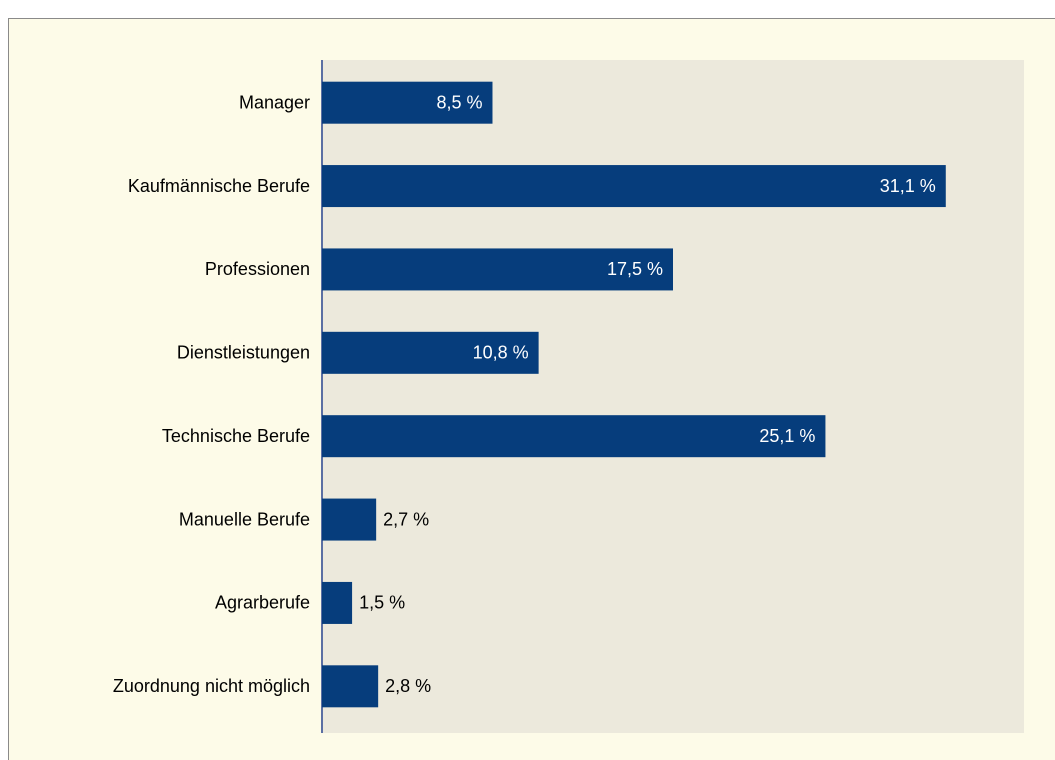  What do you see at coordinates (406, 519) in the screenshot?
I see `data-label: 2,7 %` at bounding box center [406, 519].